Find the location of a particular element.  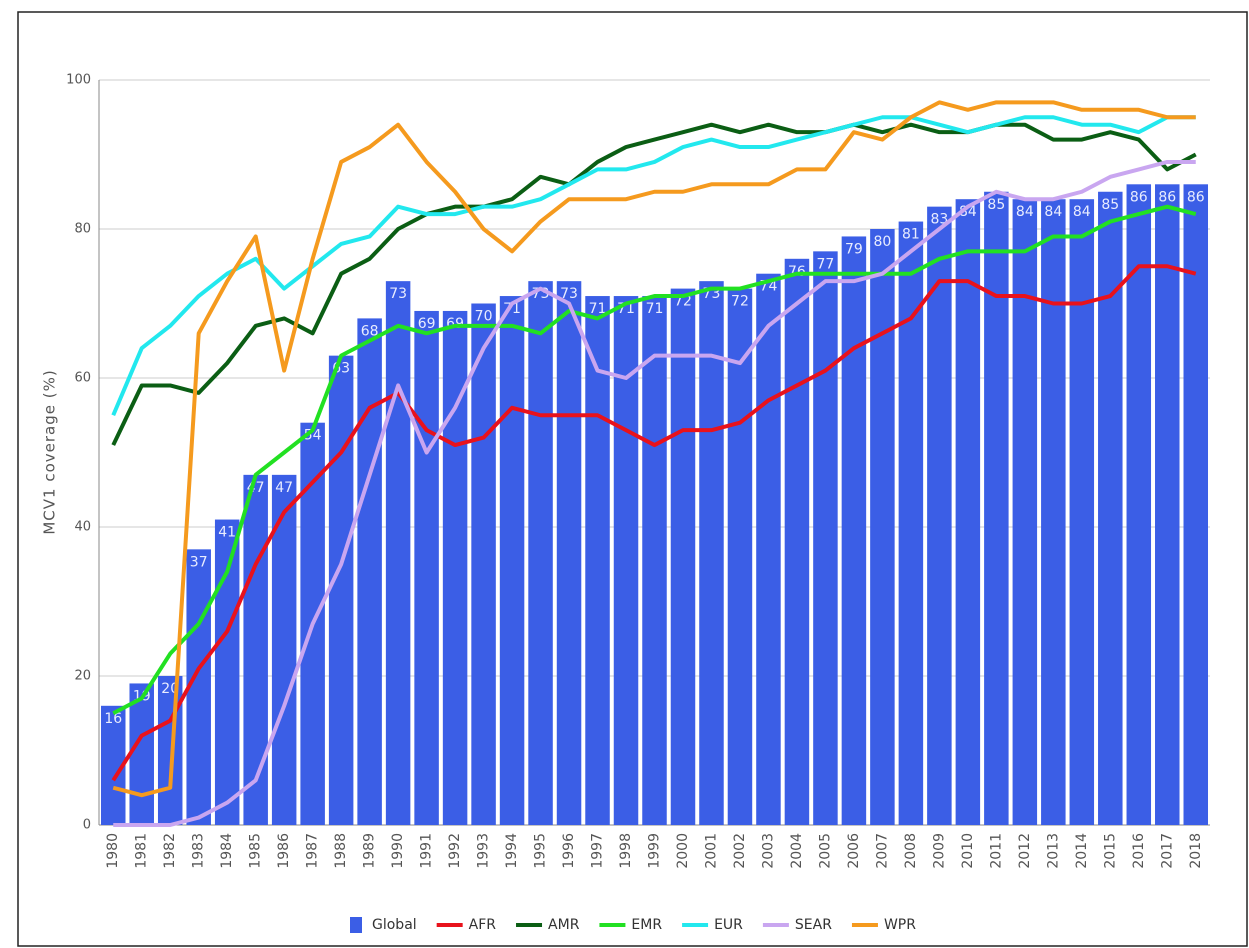

y-tick-label: 20 is located at coordinates (82, 676).